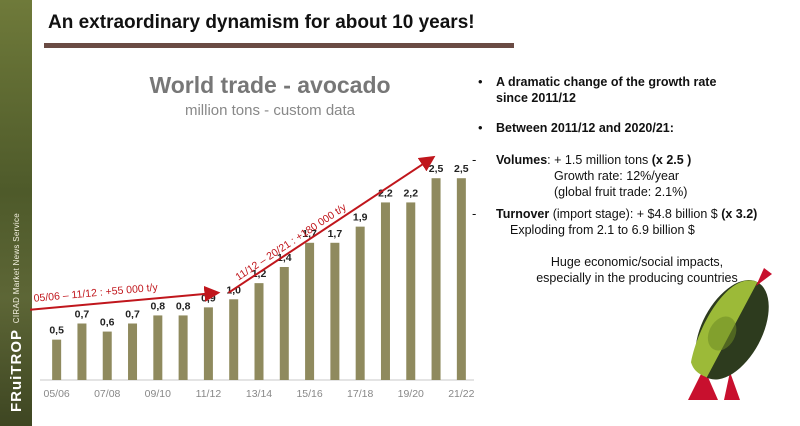 Image resolution: width=800 pixels, height=426 pixels. I want to click on volumes-text: : + 1.5 million tons, so click(599, 160).